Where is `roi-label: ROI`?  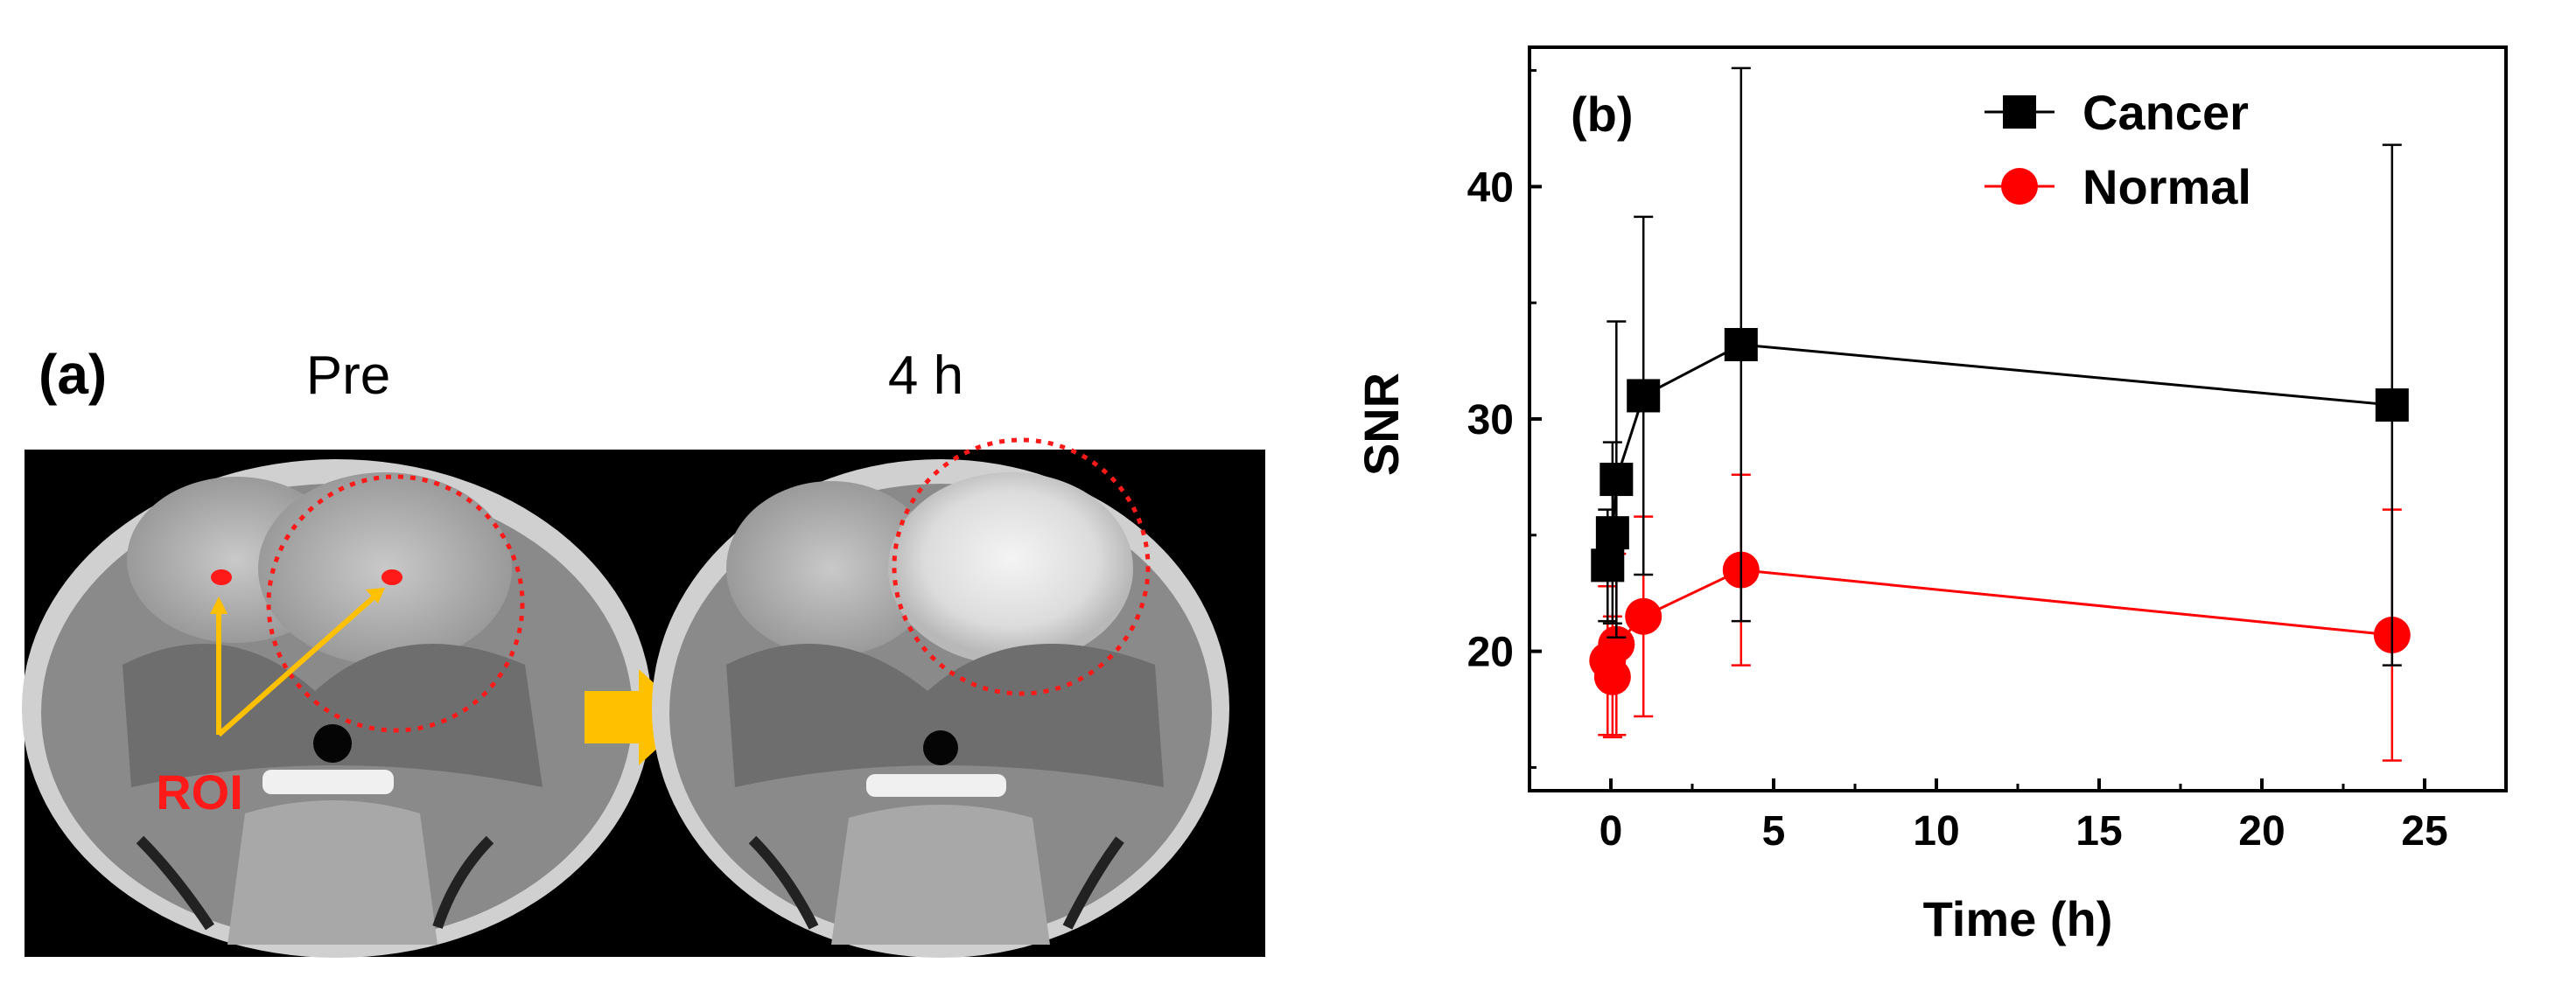
roi-label: ROI is located at coordinates (199, 792).